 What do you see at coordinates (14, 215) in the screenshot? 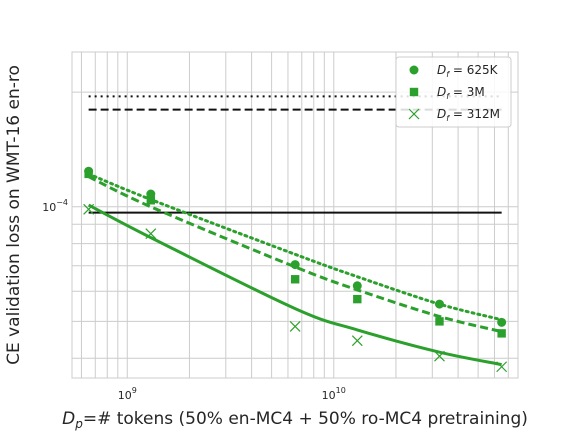
I see `y-axis-label: CE validation loss on WMT-16 en-ro` at bounding box center [14, 215].